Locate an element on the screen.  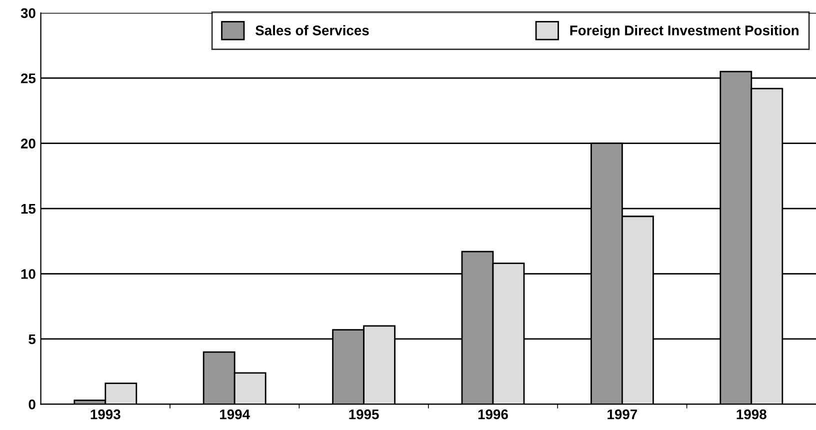
legend-label: Foreign Direct Investment Position is located at coordinates (684, 31).